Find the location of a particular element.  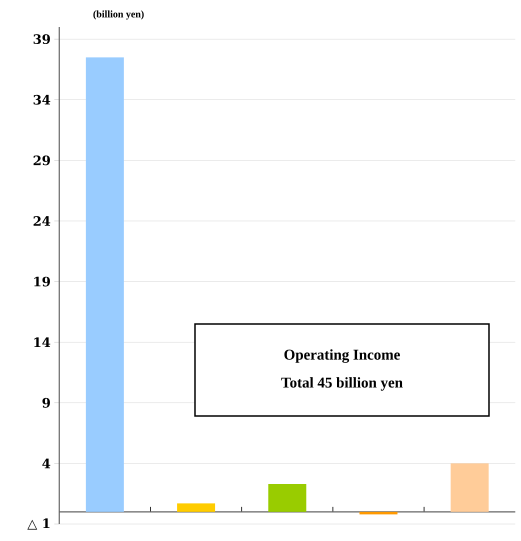

y-tick-label: 14 is located at coordinates (42, 342).